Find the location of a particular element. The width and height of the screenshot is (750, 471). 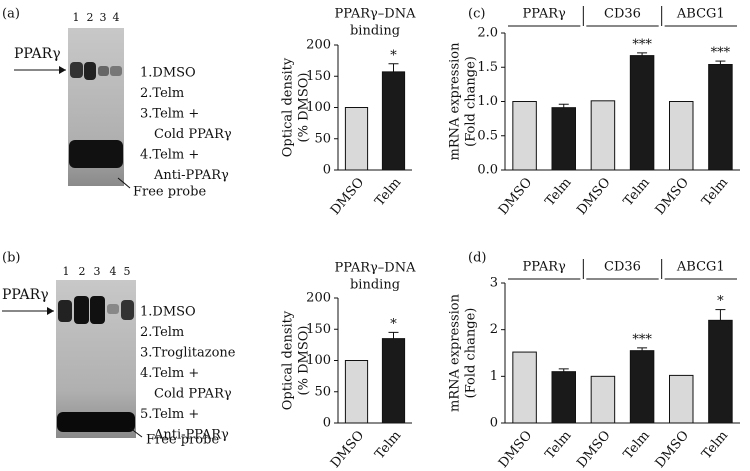

y-tick-label: 1 is located at coordinates (494, 376).